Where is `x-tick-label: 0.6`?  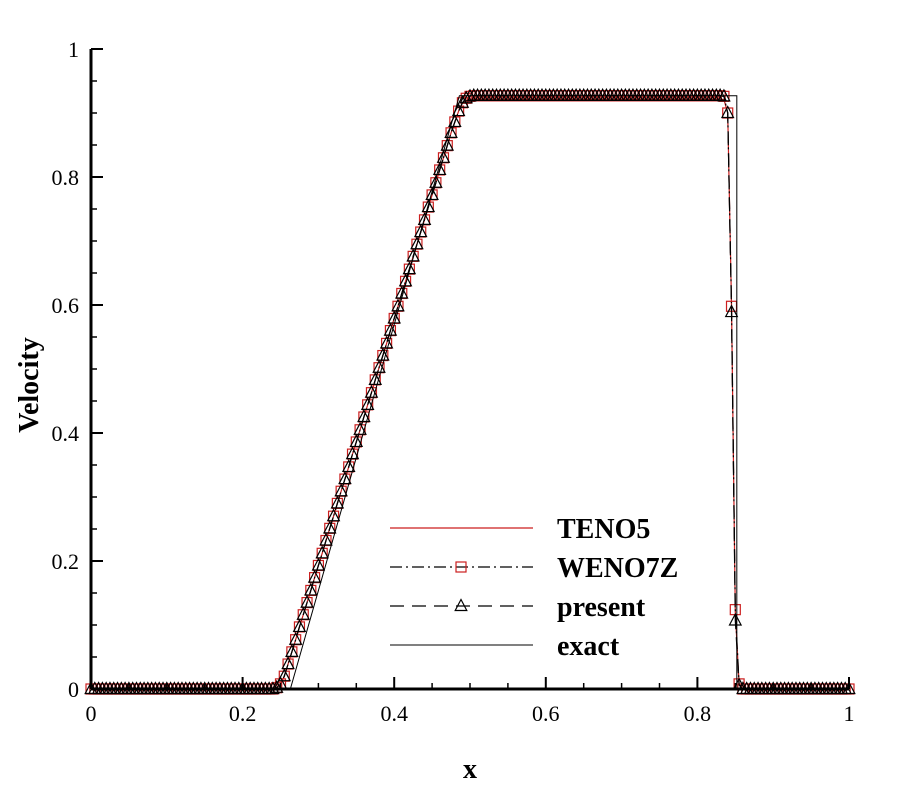 x-tick-label: 0.6 is located at coordinates (546, 713).